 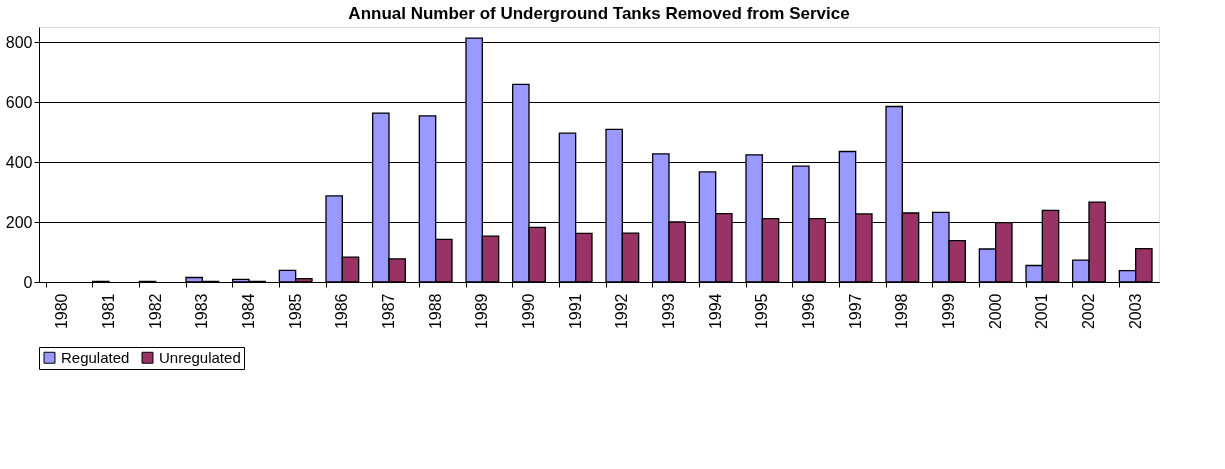 What do you see at coordinates (62, 311) in the screenshot?
I see `x-tick-label: 1980` at bounding box center [62, 311].